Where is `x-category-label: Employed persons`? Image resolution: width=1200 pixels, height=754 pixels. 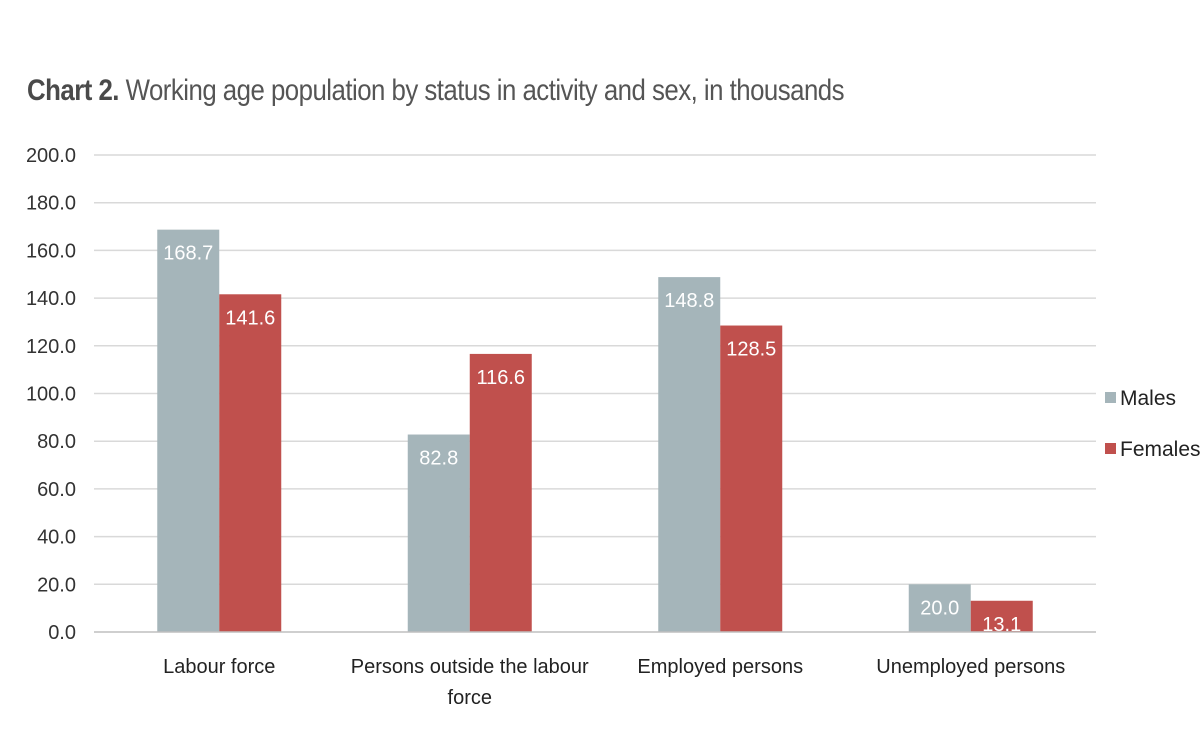 x-category-label: Employed persons is located at coordinates (720, 667).